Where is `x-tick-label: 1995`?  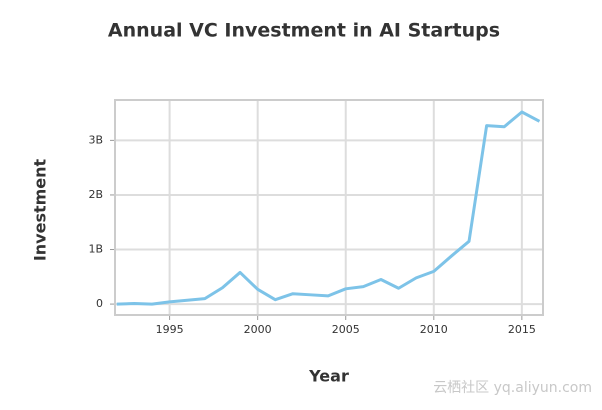
x-tick-label: 1995 is located at coordinates (170, 329).